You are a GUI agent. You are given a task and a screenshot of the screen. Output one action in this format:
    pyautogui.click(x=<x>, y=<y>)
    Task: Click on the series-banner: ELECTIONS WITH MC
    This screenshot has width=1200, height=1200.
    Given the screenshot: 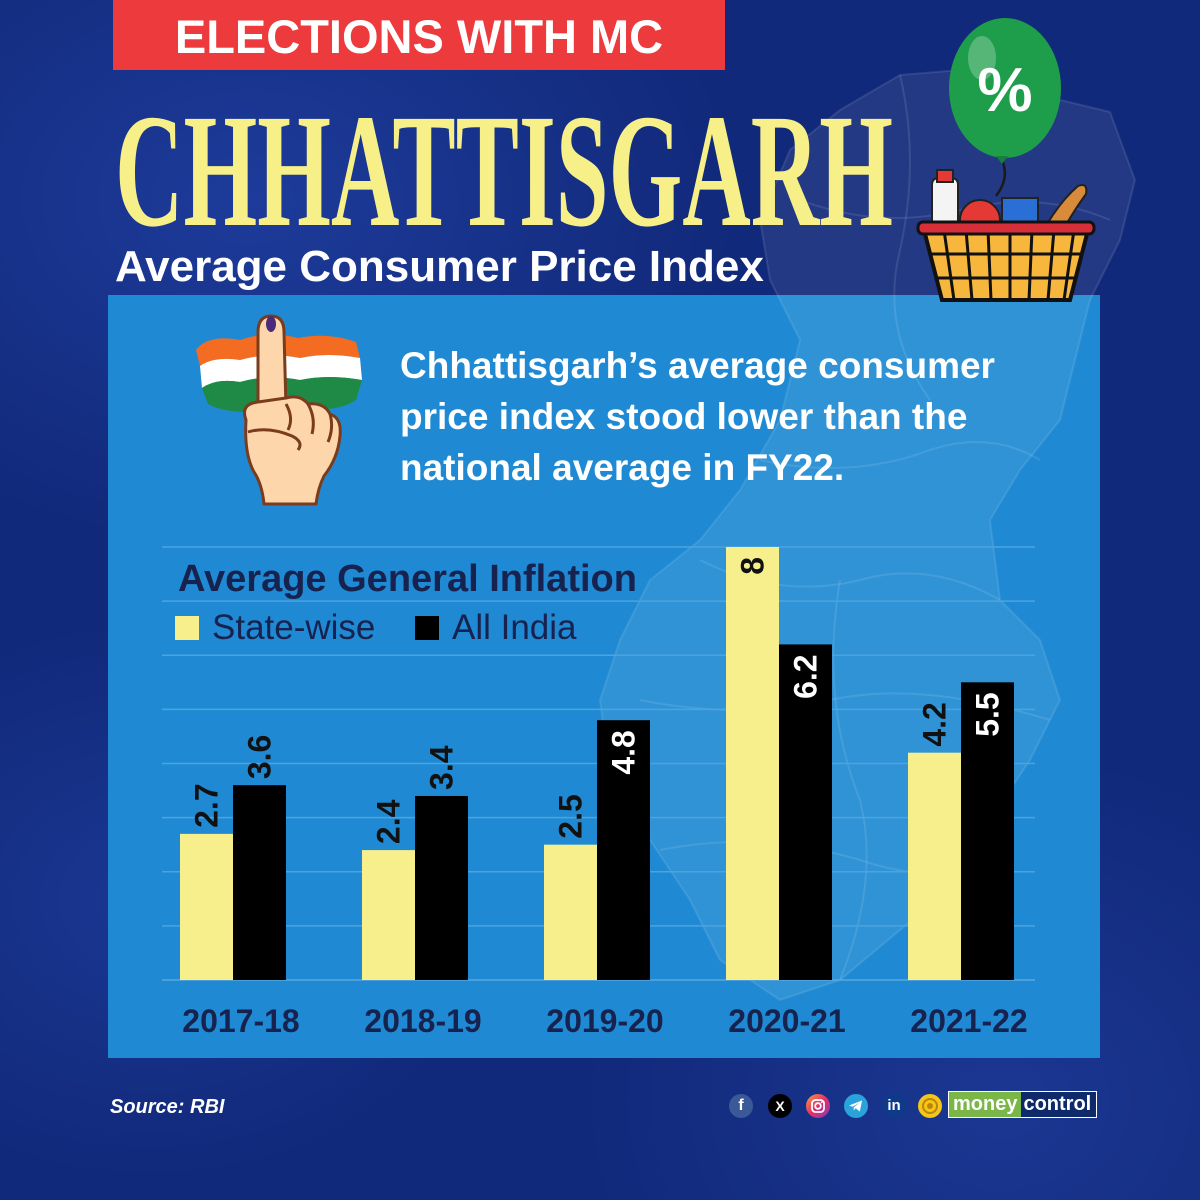 What is the action you would take?
    pyautogui.click(x=419, y=35)
    